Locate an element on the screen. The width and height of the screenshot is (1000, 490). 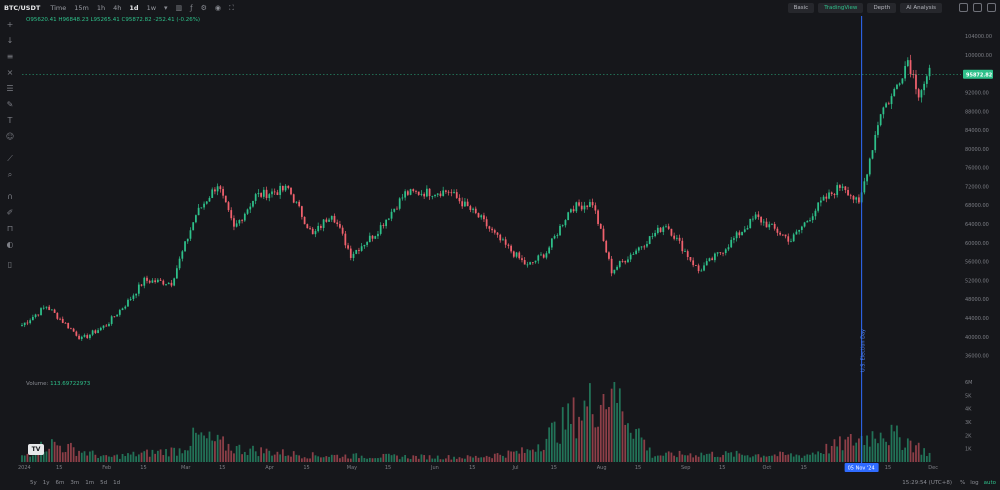
camera-icon: ◉ is located at coordinates (218, 8).